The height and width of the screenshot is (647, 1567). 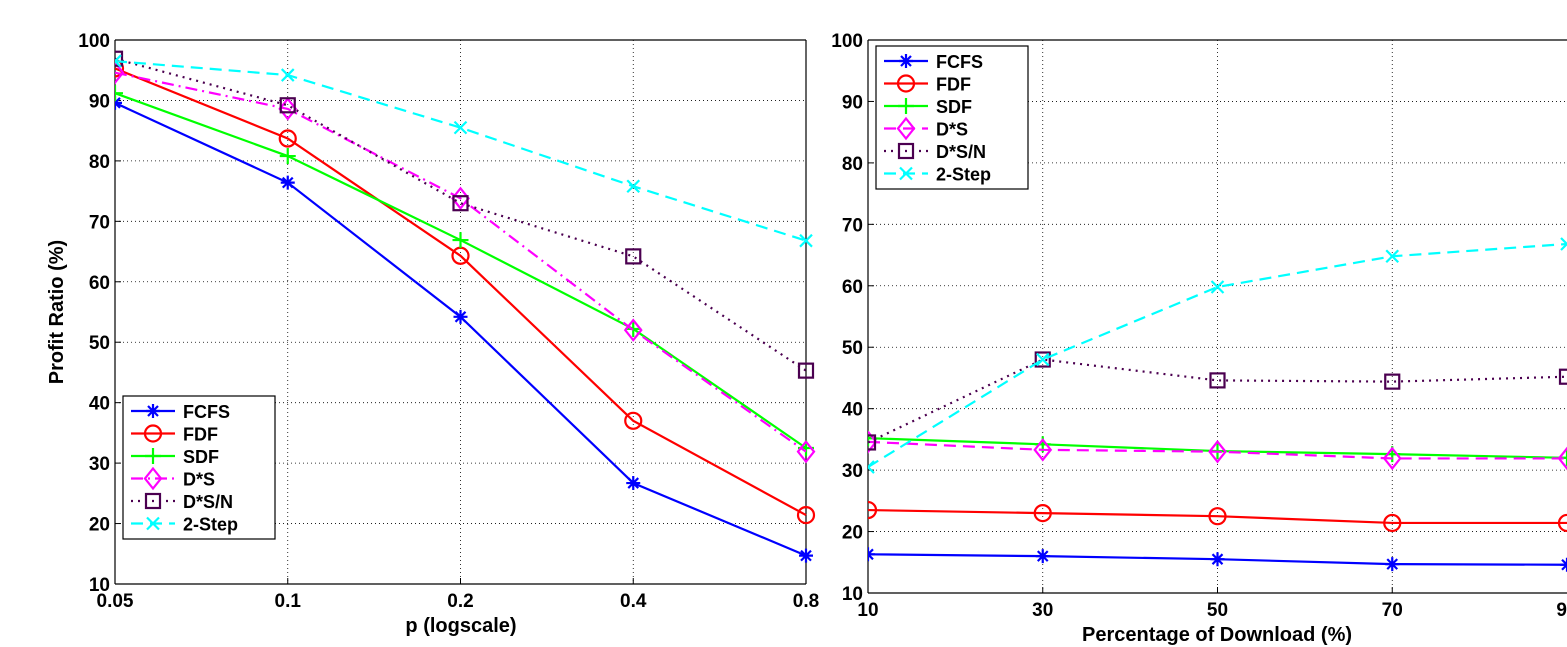 What do you see at coordinates (1561, 610) in the screenshot?
I see `x-tick-label: 90` at bounding box center [1561, 610].